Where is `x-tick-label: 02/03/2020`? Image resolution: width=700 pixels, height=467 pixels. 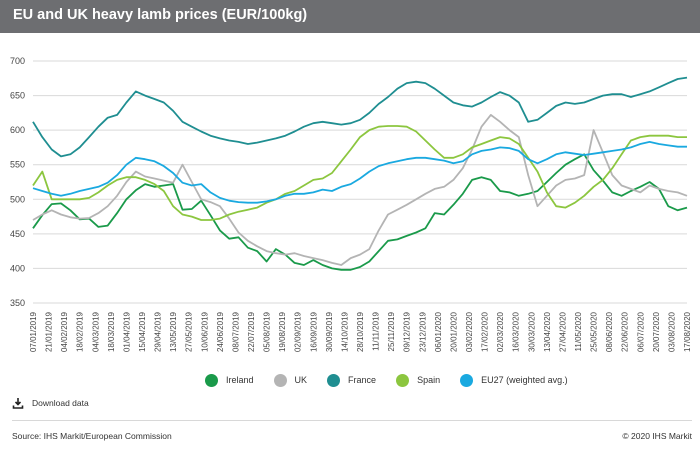 x-tick-label: 02/03/2020 is located at coordinates (500, 331).